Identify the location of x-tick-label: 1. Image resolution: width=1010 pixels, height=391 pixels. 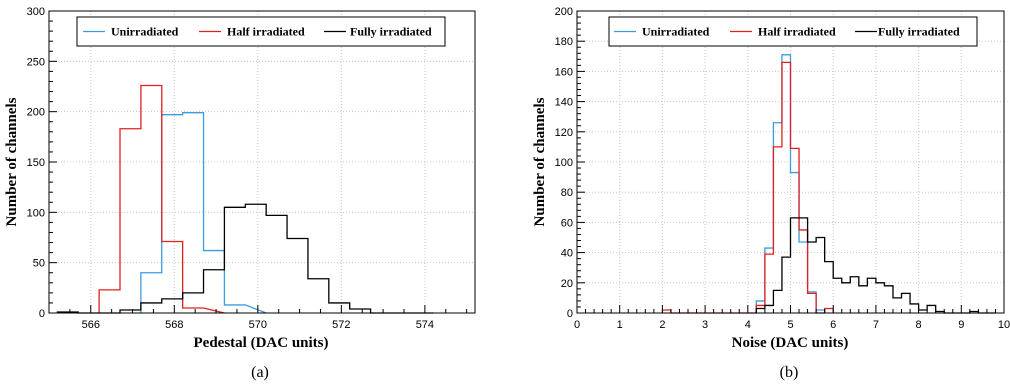
(620, 325).